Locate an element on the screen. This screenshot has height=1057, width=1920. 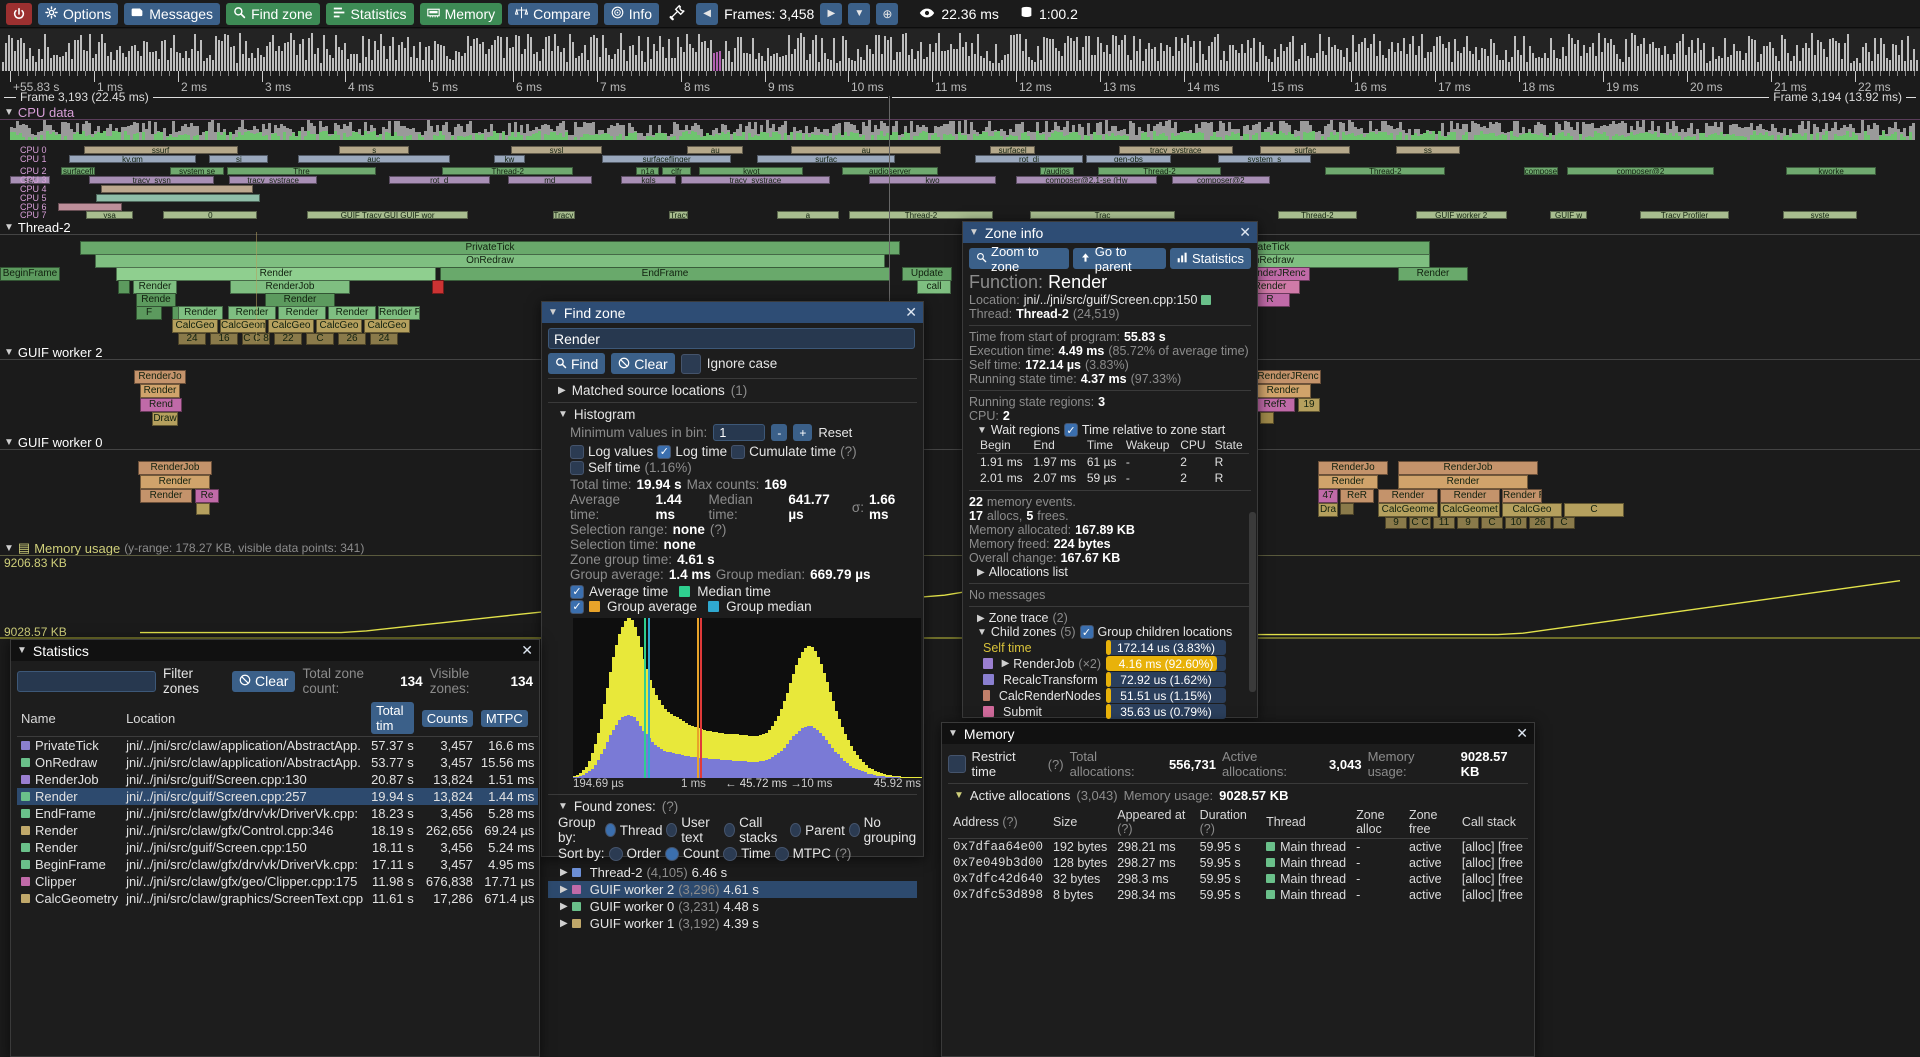
cpu-core-zone: system_s is located at coordinates (1264, 159).